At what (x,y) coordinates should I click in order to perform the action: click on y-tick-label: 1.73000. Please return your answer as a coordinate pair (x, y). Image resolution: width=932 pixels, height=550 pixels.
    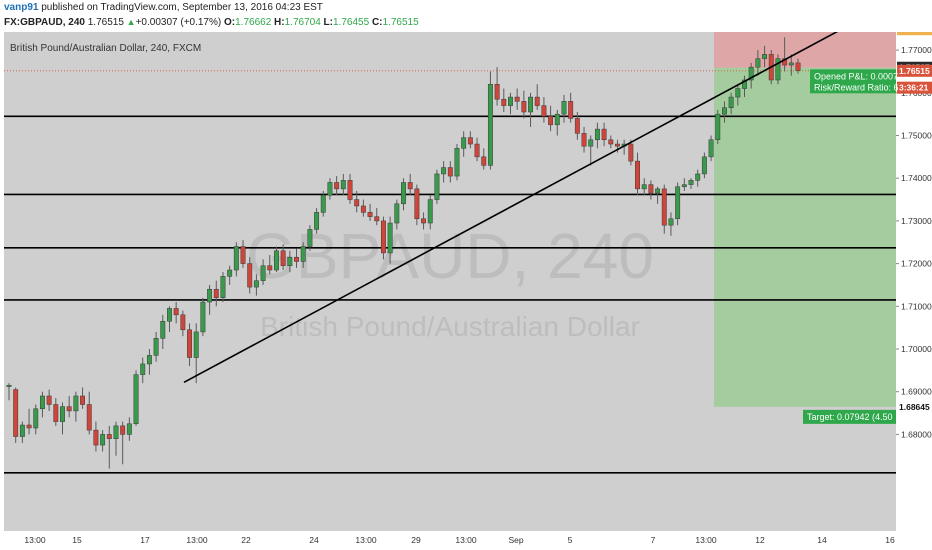
    Looking at the image, I should click on (916, 221).